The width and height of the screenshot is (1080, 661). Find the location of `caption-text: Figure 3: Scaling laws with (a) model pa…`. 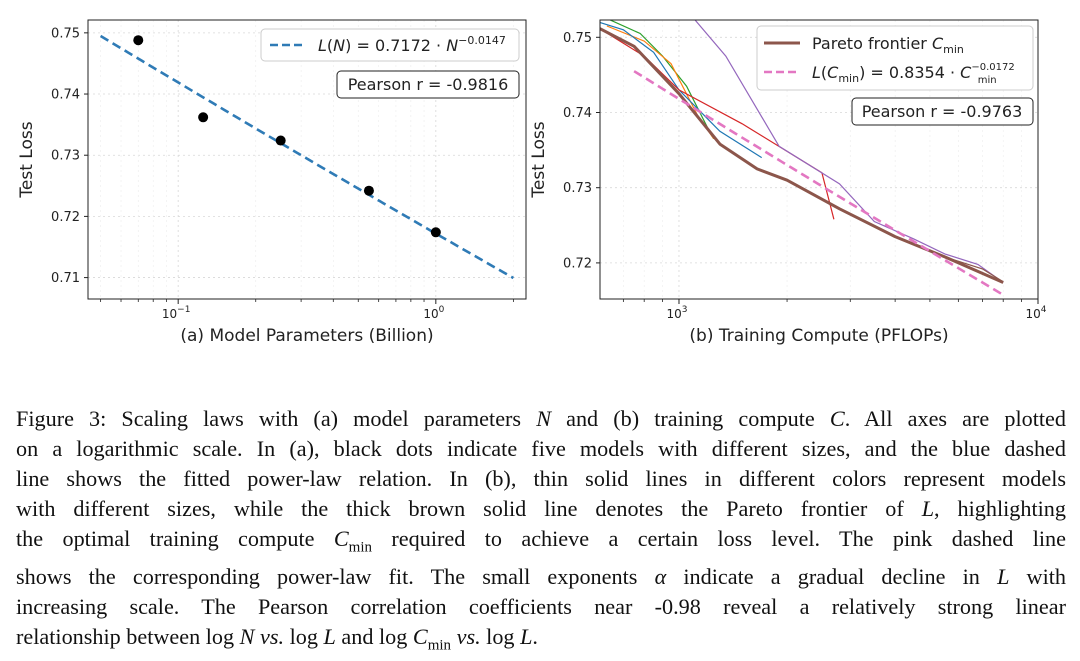

caption-text: Figure 3: Scaling laws with (a) model pa… is located at coordinates (276, 418).